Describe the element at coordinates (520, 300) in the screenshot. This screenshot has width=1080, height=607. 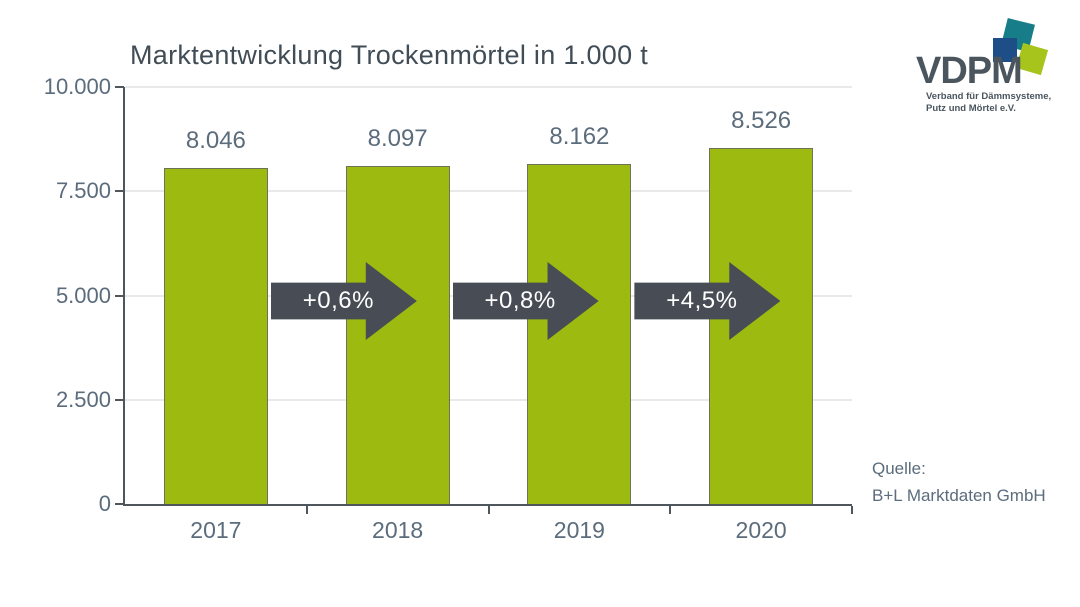
I see `growth-arrow-label: +0,8%` at that location.